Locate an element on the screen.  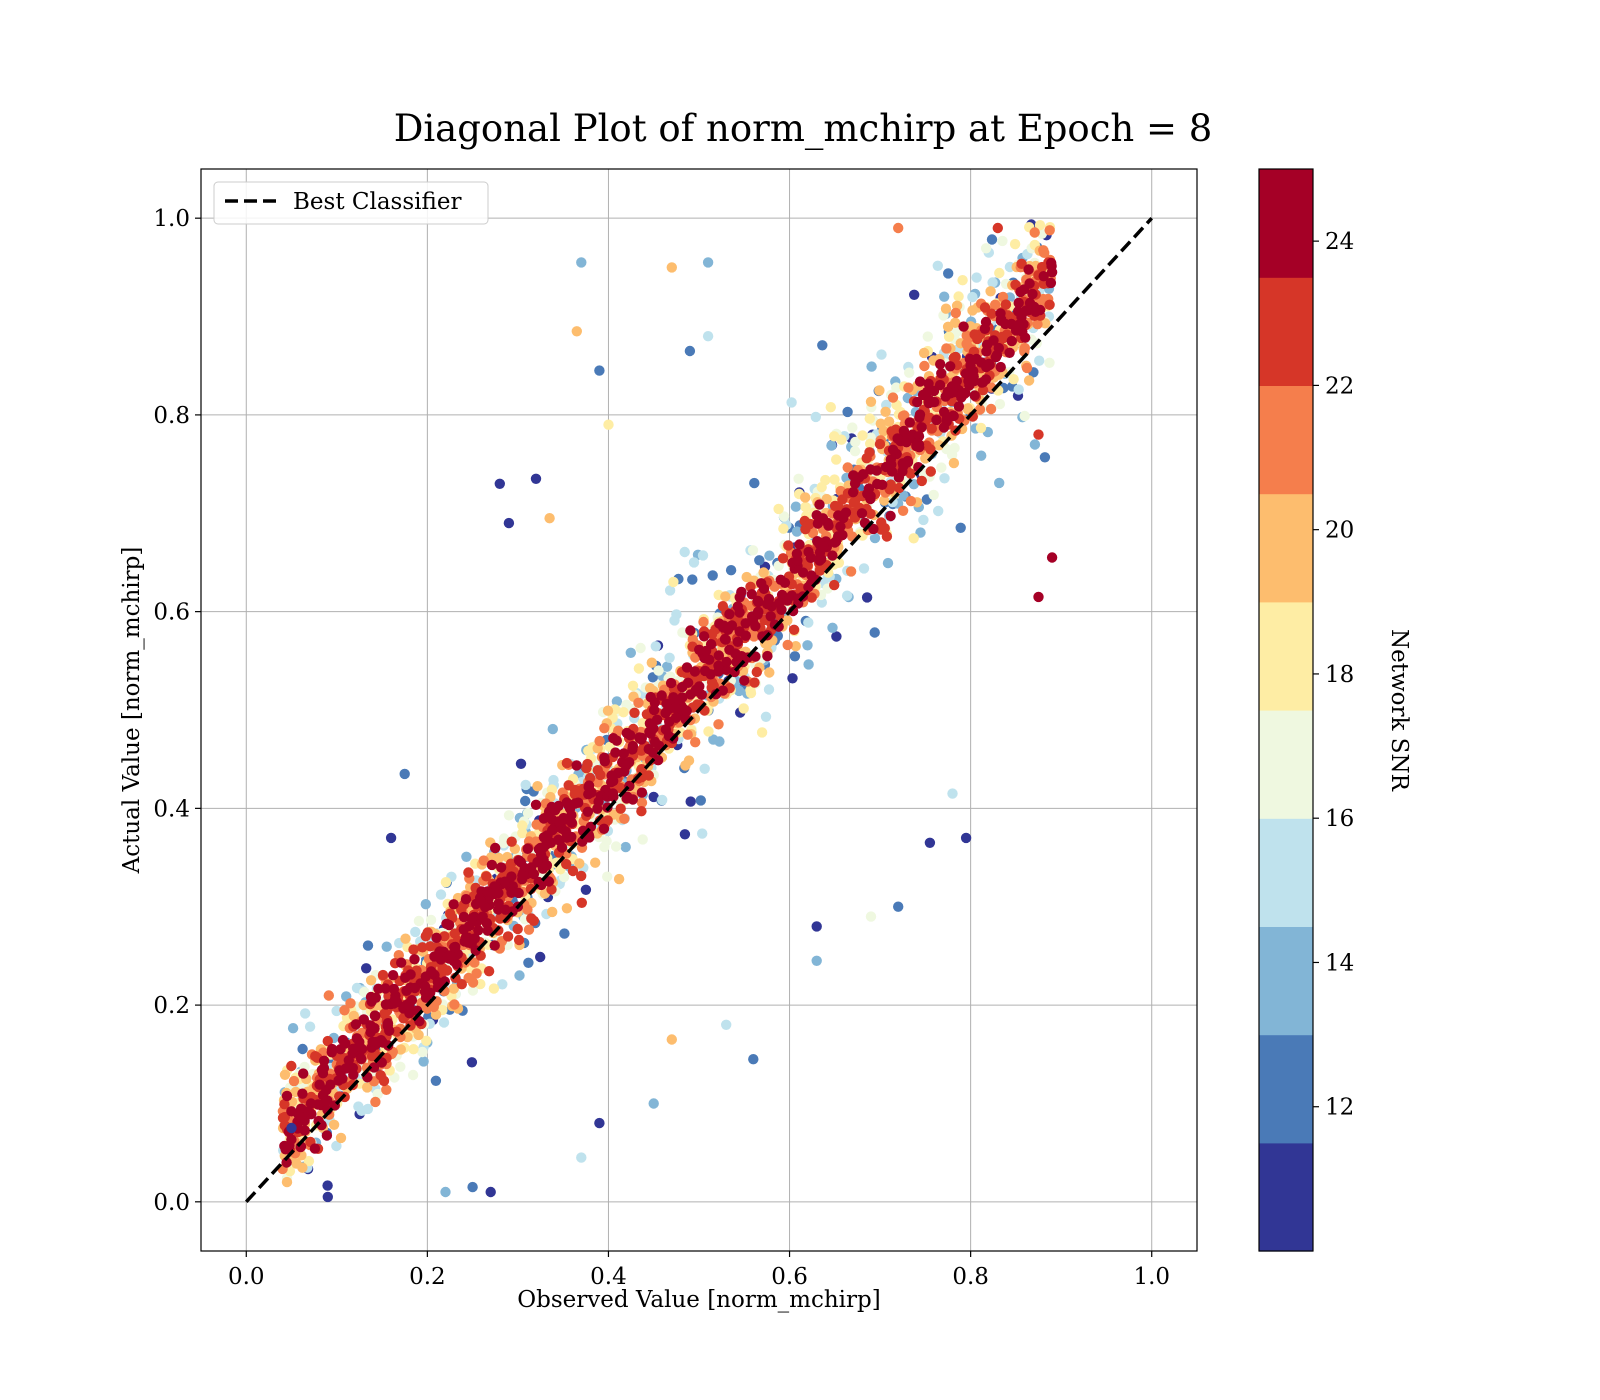
legend-label: Best Classifier is located at coordinates (377, 202).